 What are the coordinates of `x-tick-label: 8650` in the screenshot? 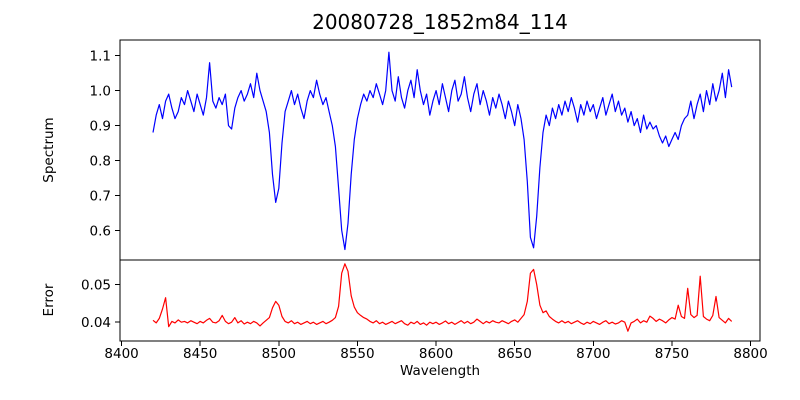 It's located at (515, 354).